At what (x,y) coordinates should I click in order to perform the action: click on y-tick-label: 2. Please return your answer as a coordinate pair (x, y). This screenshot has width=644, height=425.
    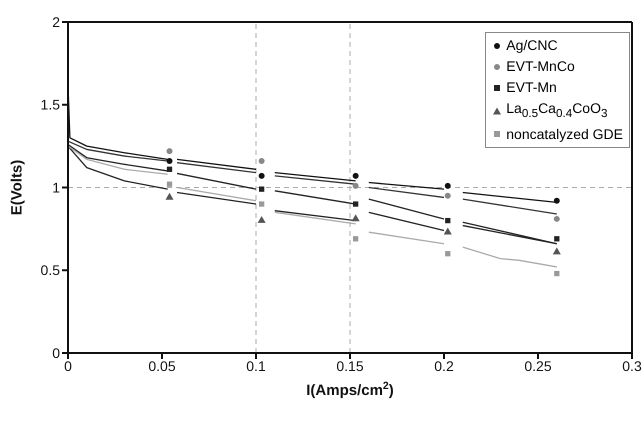
    Looking at the image, I should click on (56, 22).